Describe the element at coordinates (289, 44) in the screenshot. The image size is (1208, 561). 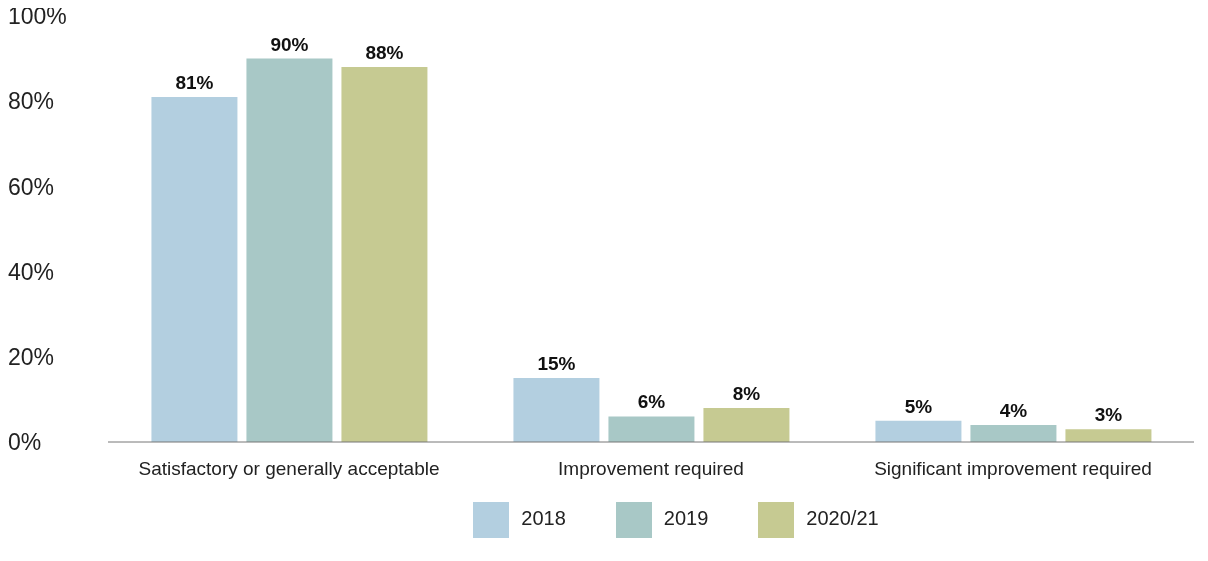
I see `data-label: 90%` at that location.